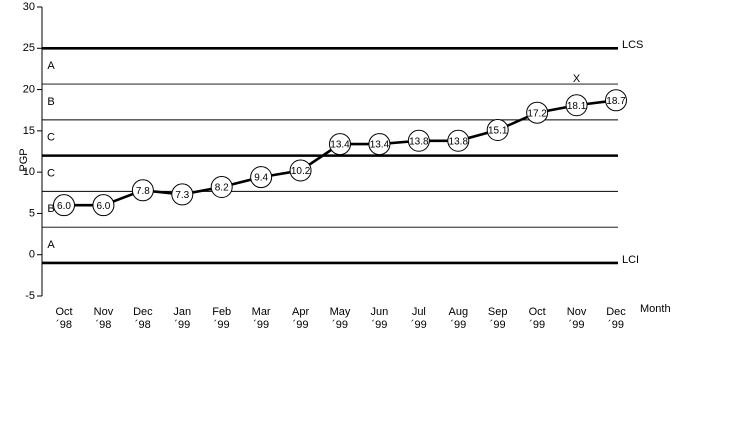 Image resolution: width=730 pixels, height=422 pixels. I want to click on x-tick-label-line: Apr, so click(300, 312).